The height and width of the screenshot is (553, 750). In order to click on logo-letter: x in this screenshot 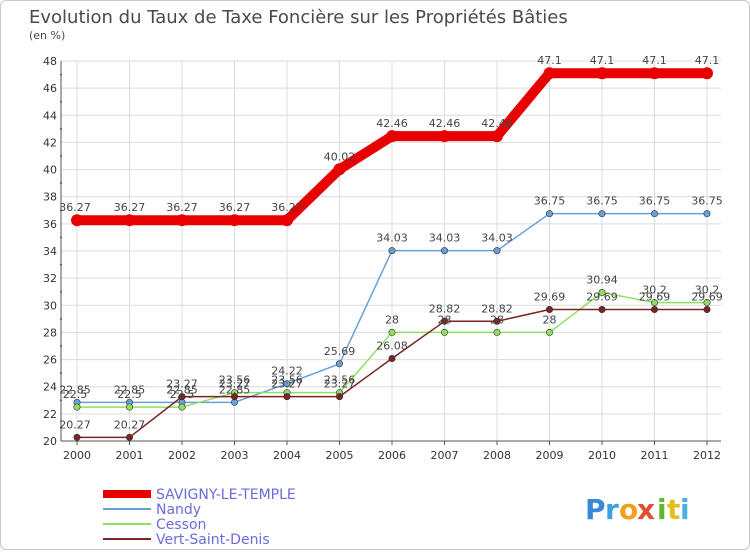, I will do `click(646, 509)`.